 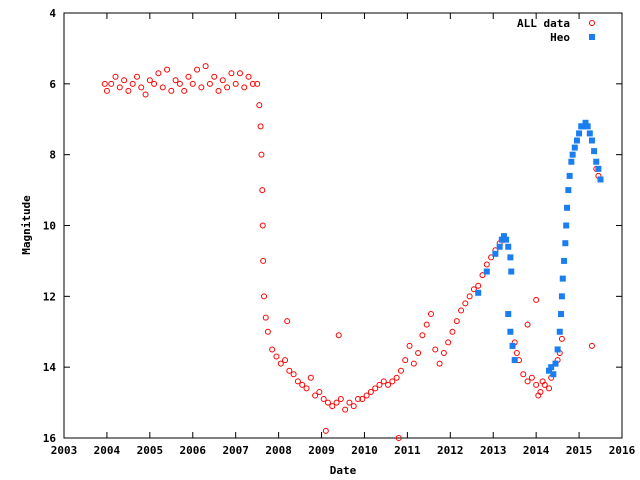 What do you see at coordinates (52, 13) in the screenshot?
I see `y-tick-label: 4` at bounding box center [52, 13].